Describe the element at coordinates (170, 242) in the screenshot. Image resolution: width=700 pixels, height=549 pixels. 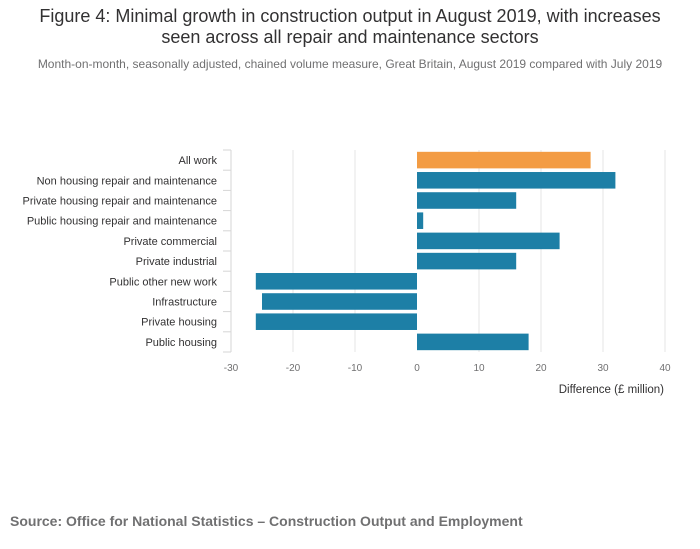
I see `category-label: Private commercial` at that location.